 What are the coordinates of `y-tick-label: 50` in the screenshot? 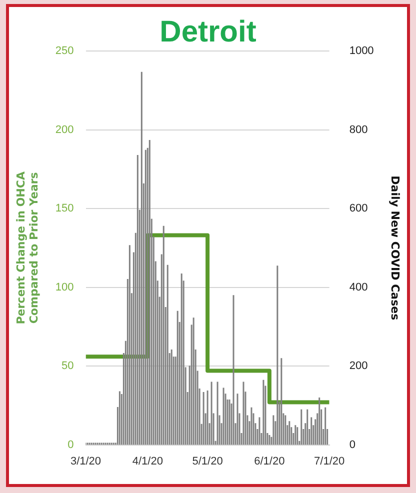 It's located at (68, 366).